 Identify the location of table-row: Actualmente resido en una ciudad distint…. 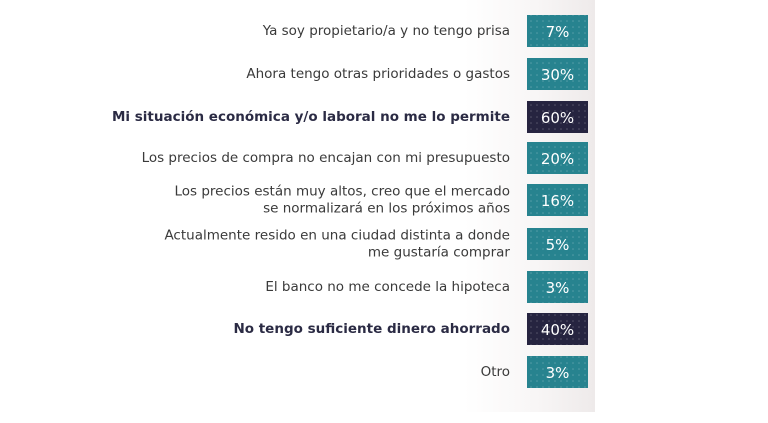
(376, 244).